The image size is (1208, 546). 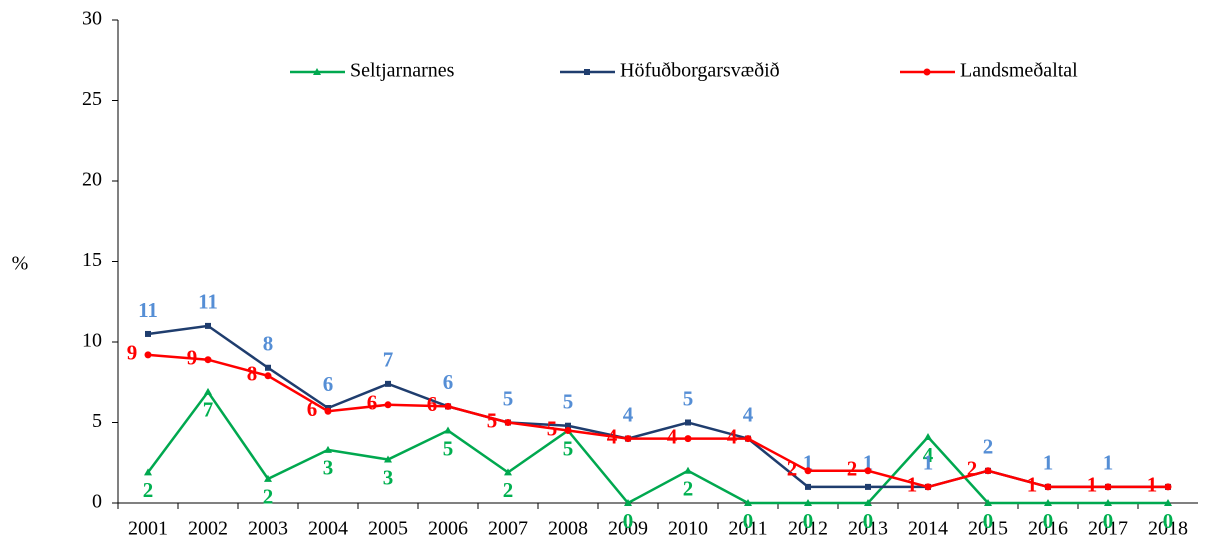 I want to click on y-tick-label: 20, so click(x=92, y=180).